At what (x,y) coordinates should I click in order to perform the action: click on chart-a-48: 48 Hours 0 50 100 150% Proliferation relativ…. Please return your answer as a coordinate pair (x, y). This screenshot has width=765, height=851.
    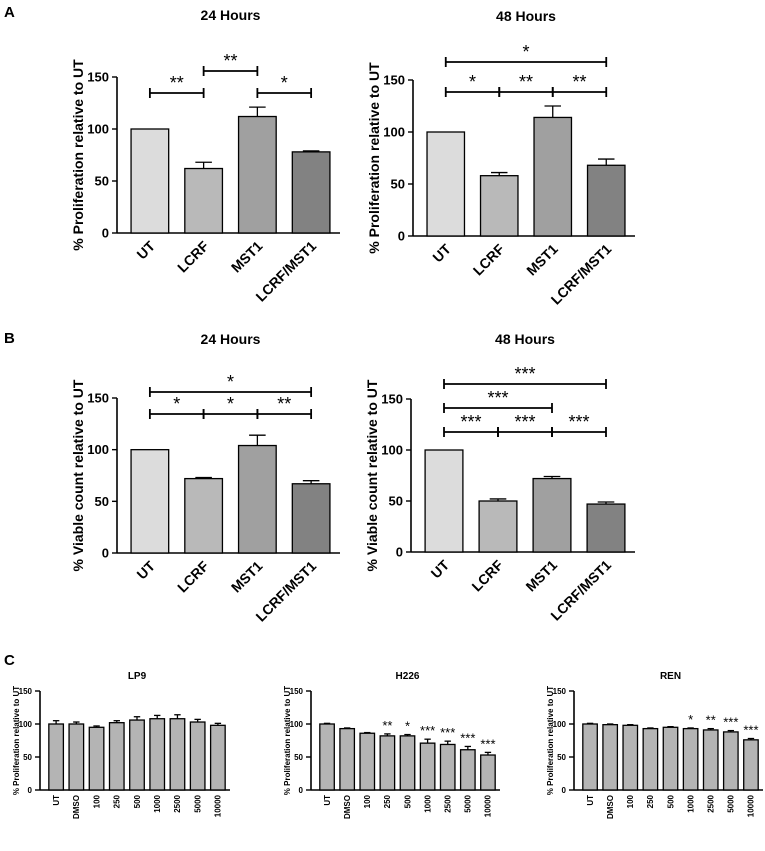
    Looking at the image, I should click on (500, 158).